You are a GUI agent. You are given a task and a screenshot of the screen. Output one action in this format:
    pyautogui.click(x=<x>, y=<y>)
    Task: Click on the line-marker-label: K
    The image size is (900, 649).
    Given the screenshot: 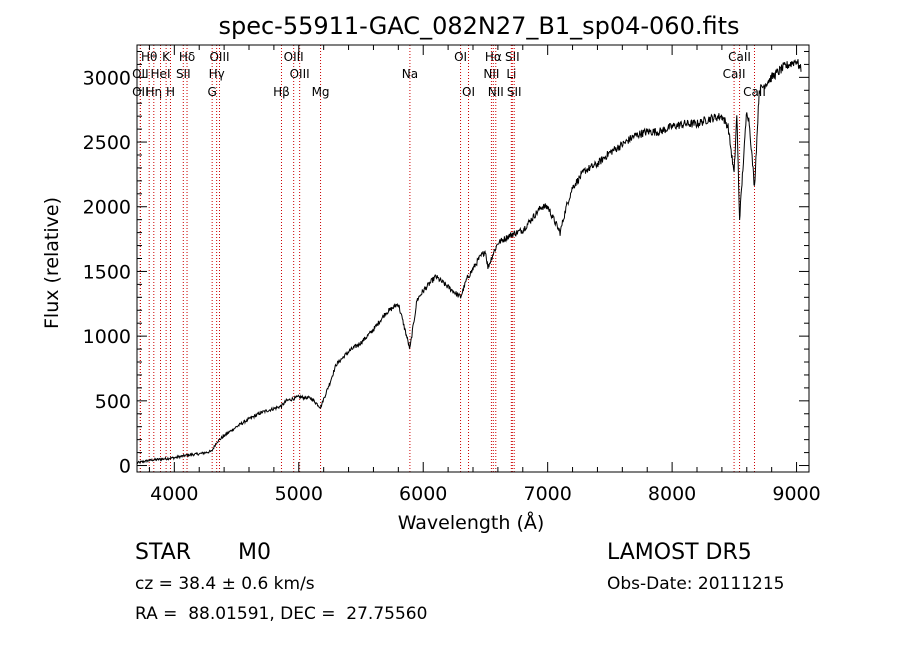 What is the action you would take?
    pyautogui.click(x=166, y=57)
    